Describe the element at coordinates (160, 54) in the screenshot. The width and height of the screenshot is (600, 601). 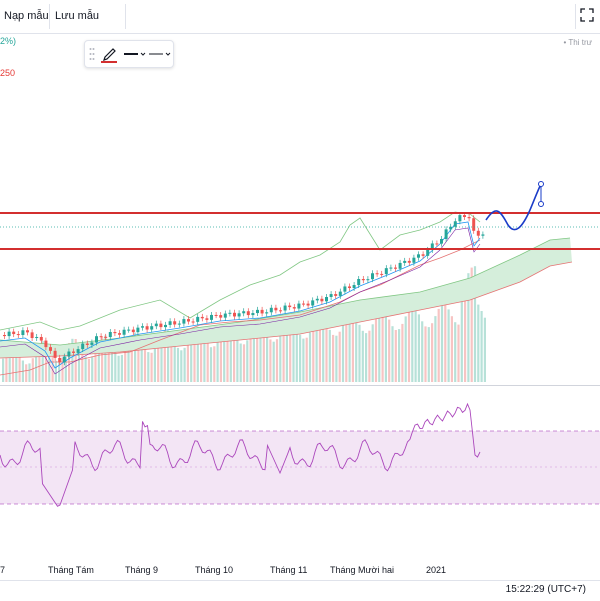
I see `line-style-dropdown` at that location.